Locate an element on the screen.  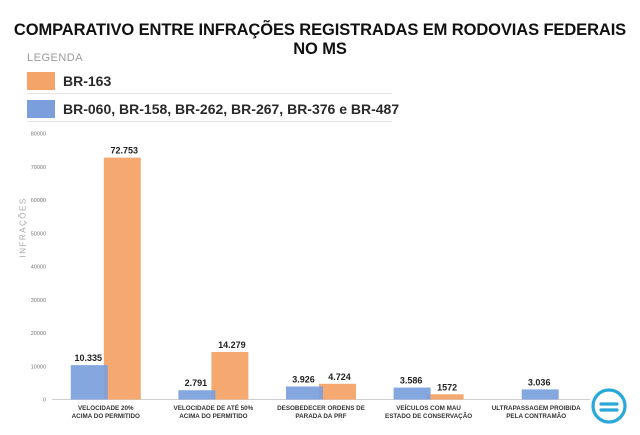
x-category-label: PELA CONTRAMÃO is located at coordinates (536, 415).